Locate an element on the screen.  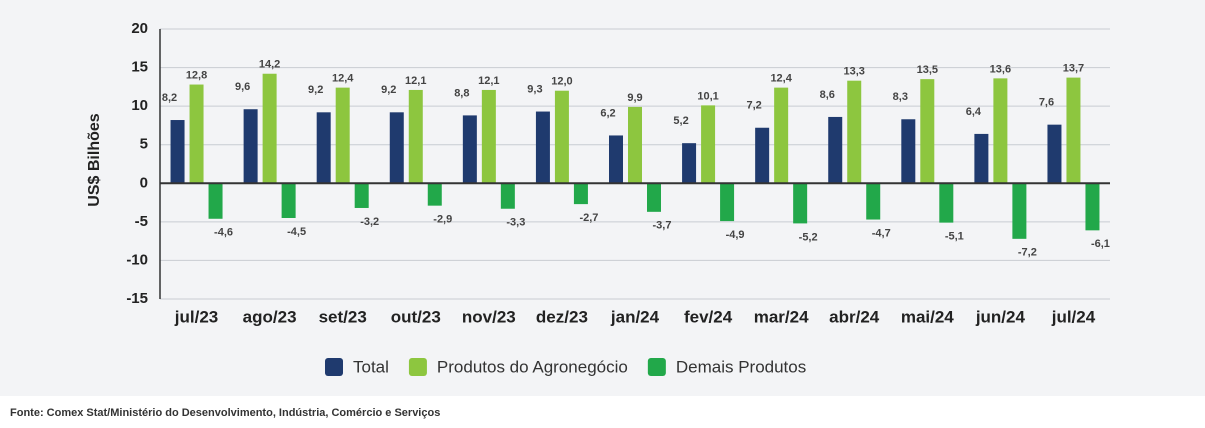
y-axis-label: US$ Bilhões is located at coordinates (94, 159).